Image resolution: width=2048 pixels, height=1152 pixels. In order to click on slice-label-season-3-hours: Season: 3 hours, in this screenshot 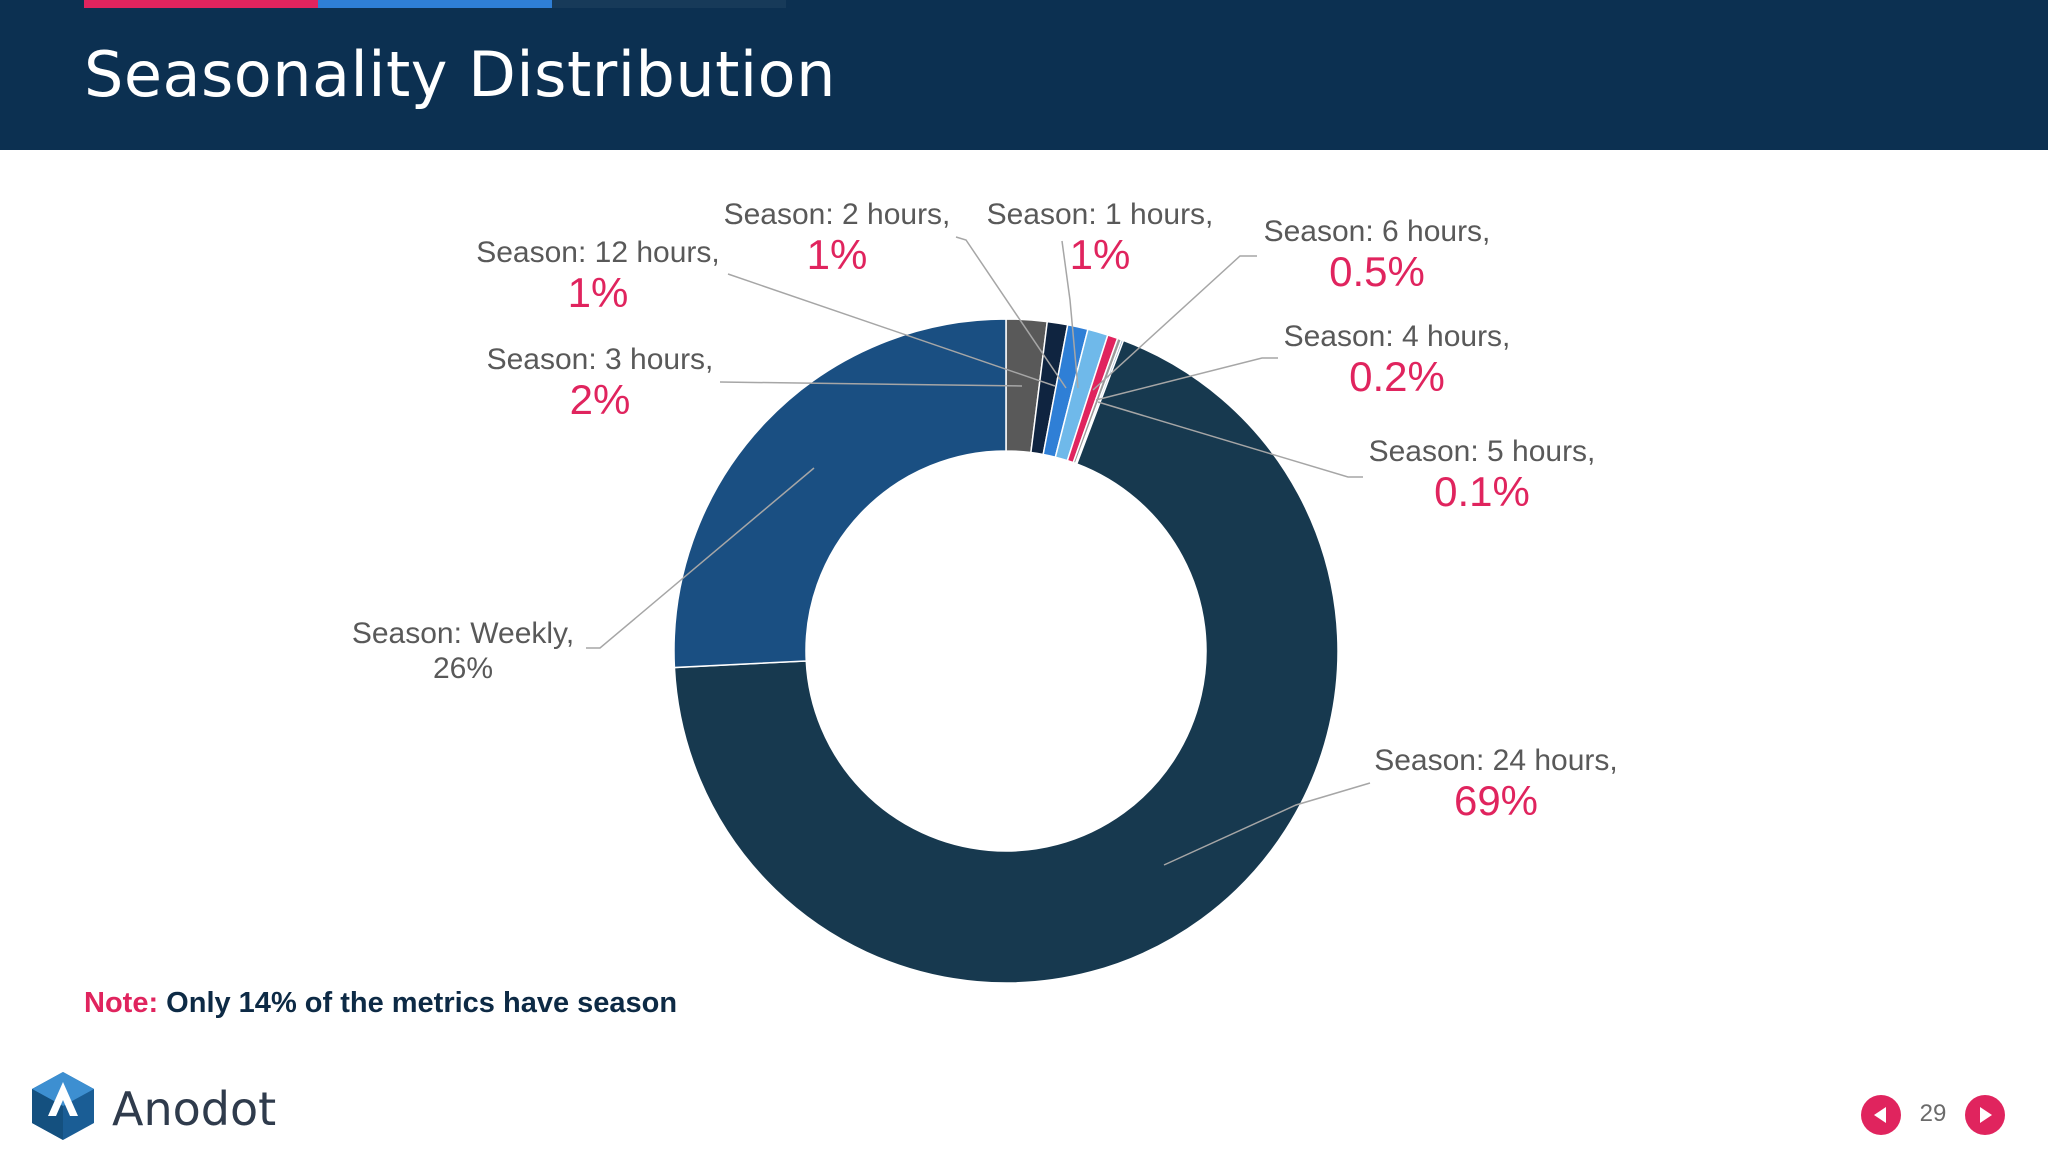, I will do `click(600, 359)`.